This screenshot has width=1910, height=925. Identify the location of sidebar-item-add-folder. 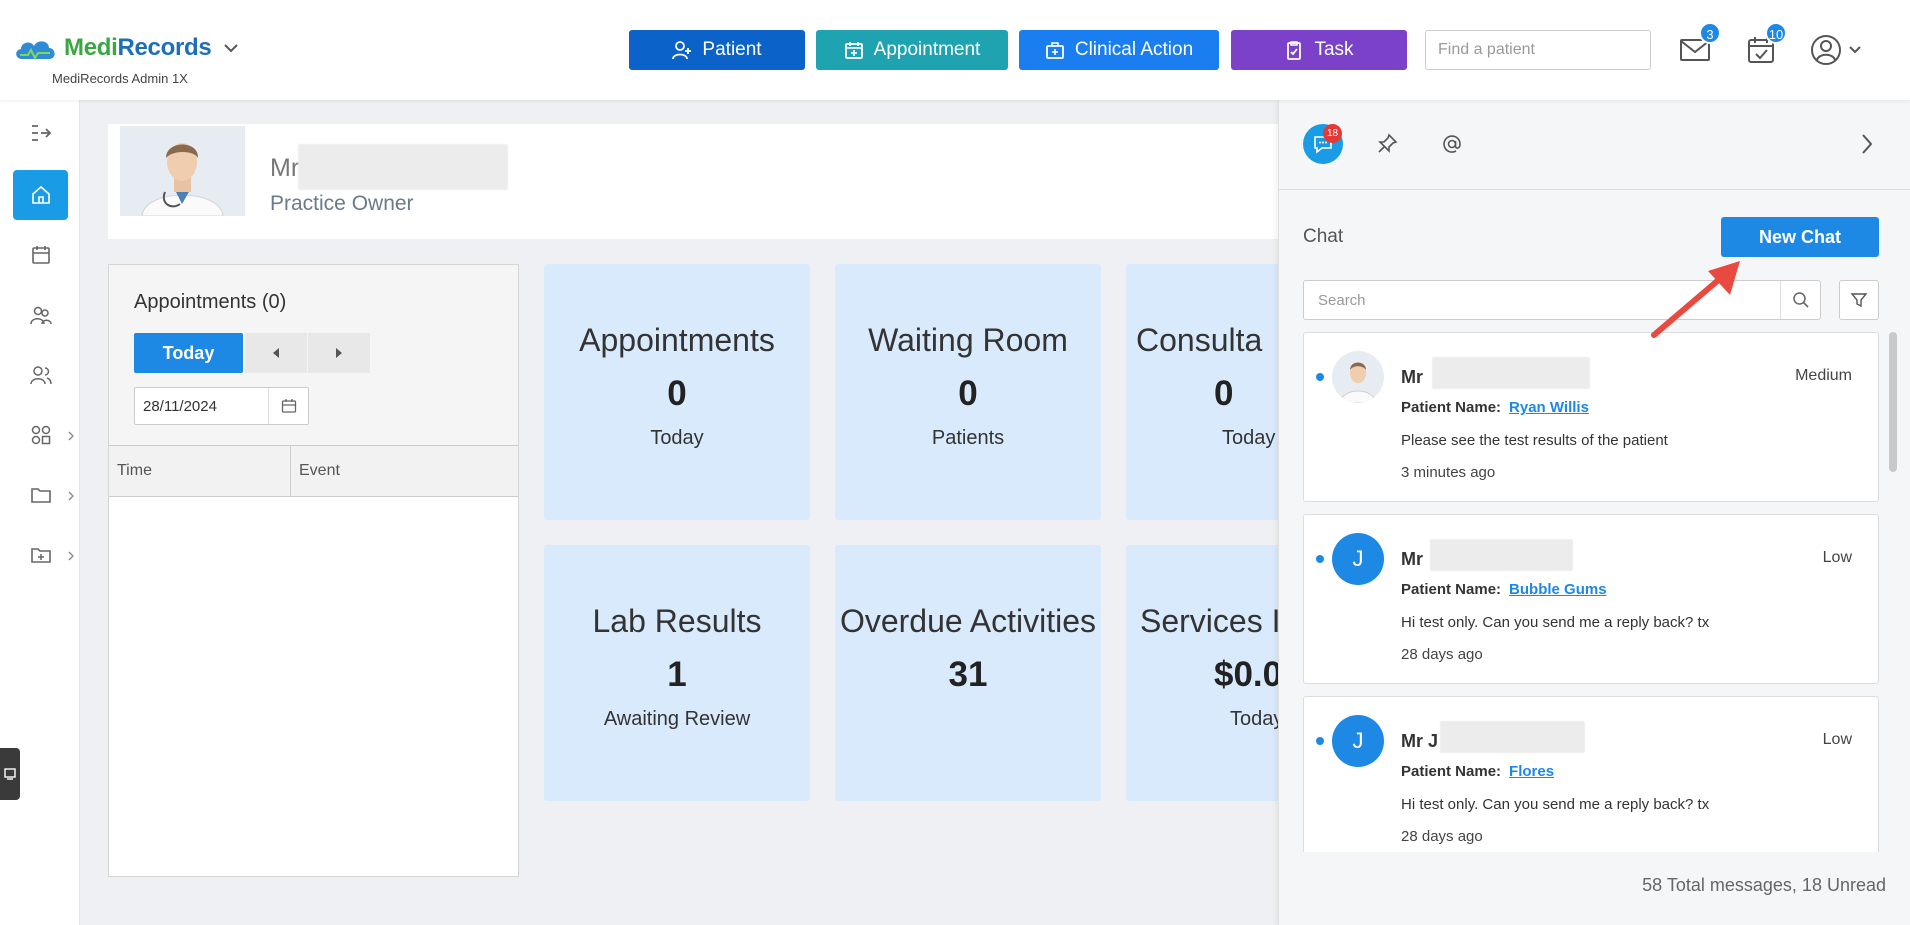
(43, 555).